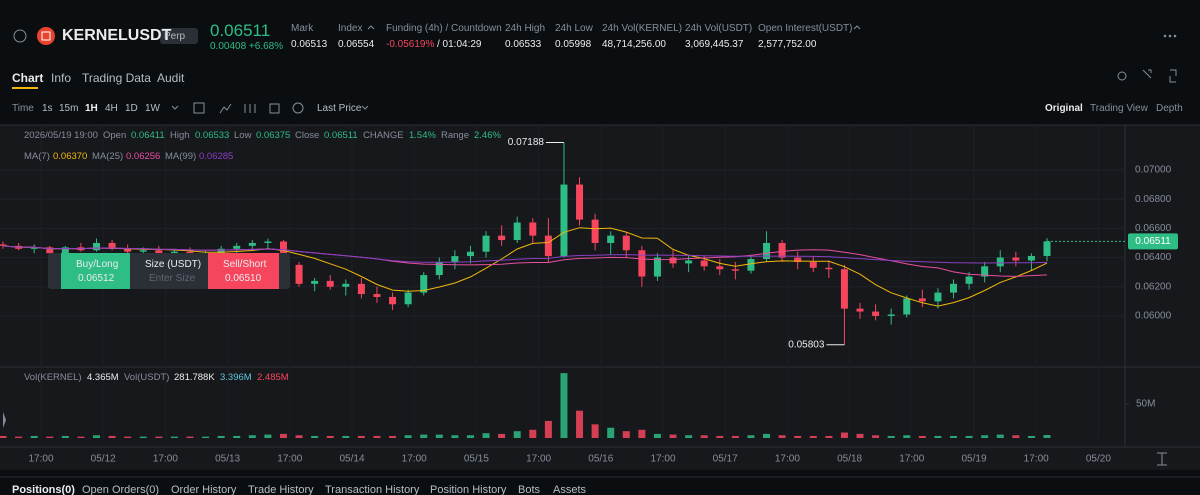 This screenshot has height=495, width=1200. What do you see at coordinates (270, 108) in the screenshot?
I see `toolbar-icons` at bounding box center [270, 108].